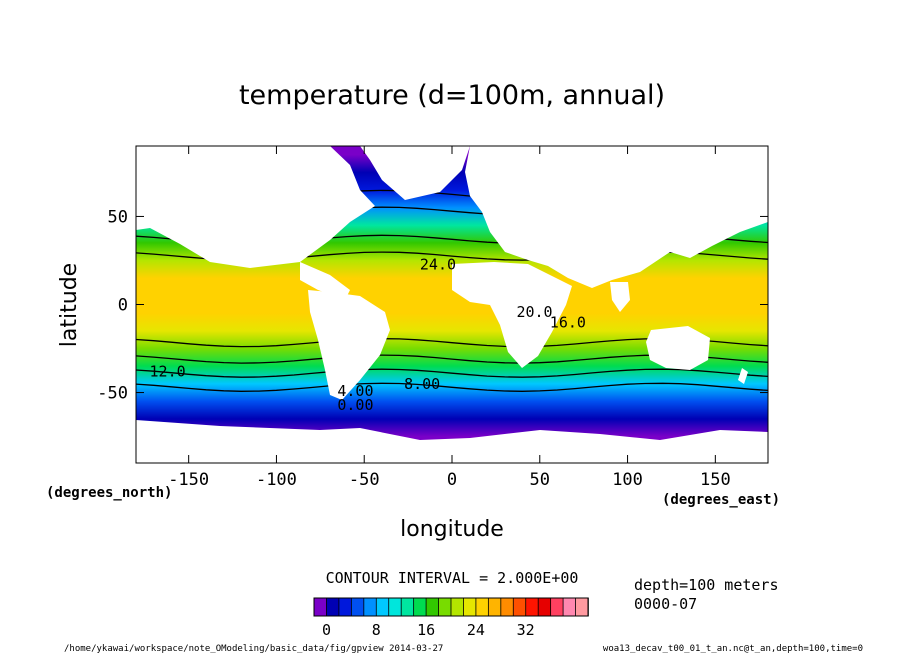  Describe the element at coordinates (616, 217) in the screenshot. I see `eurasia-land` at that location.